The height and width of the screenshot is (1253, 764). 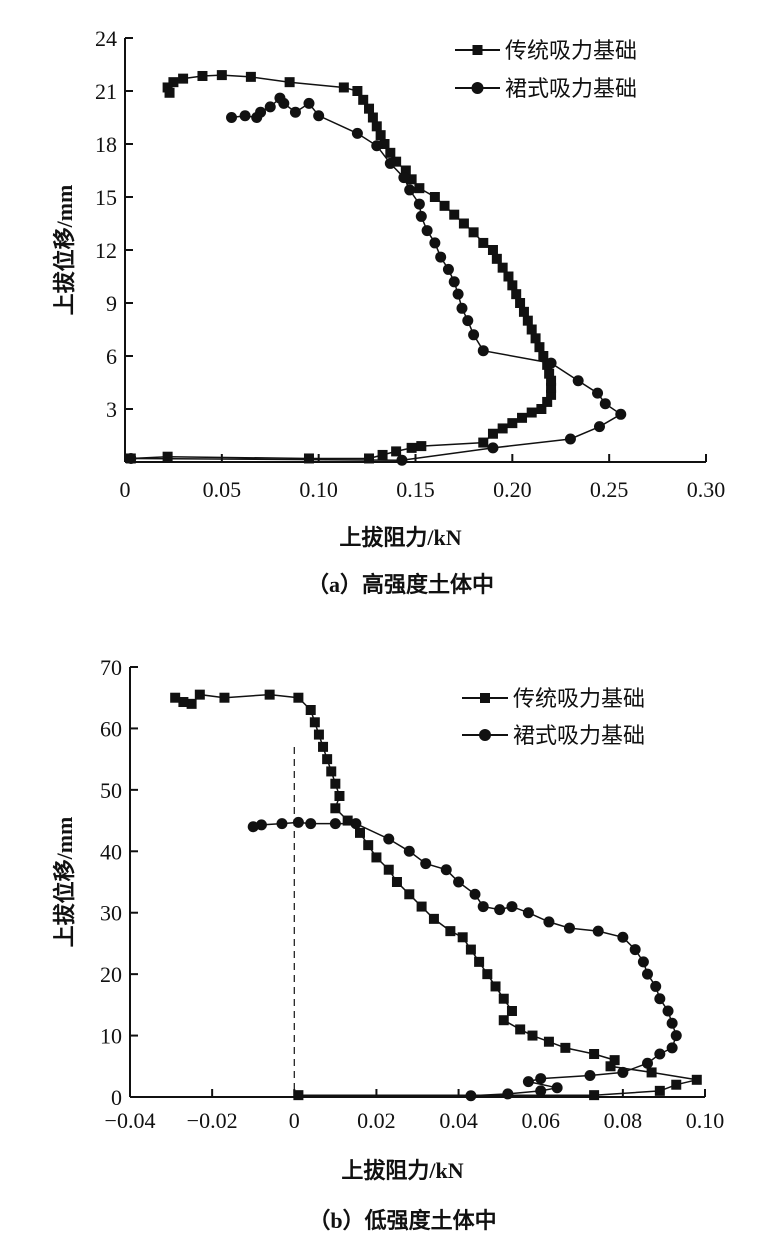 I want to click on series-line, so click(x=465, y=959).